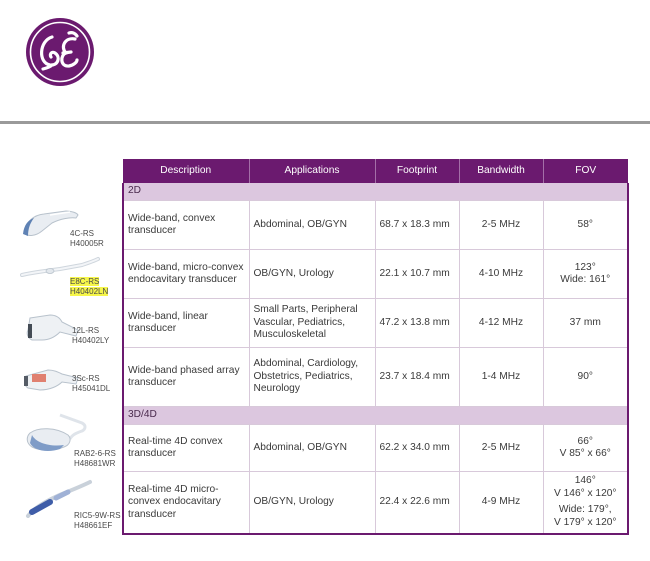 Image resolution: width=650 pixels, height=561 pixels. I want to click on section-row-2d: 2D, so click(375, 192).